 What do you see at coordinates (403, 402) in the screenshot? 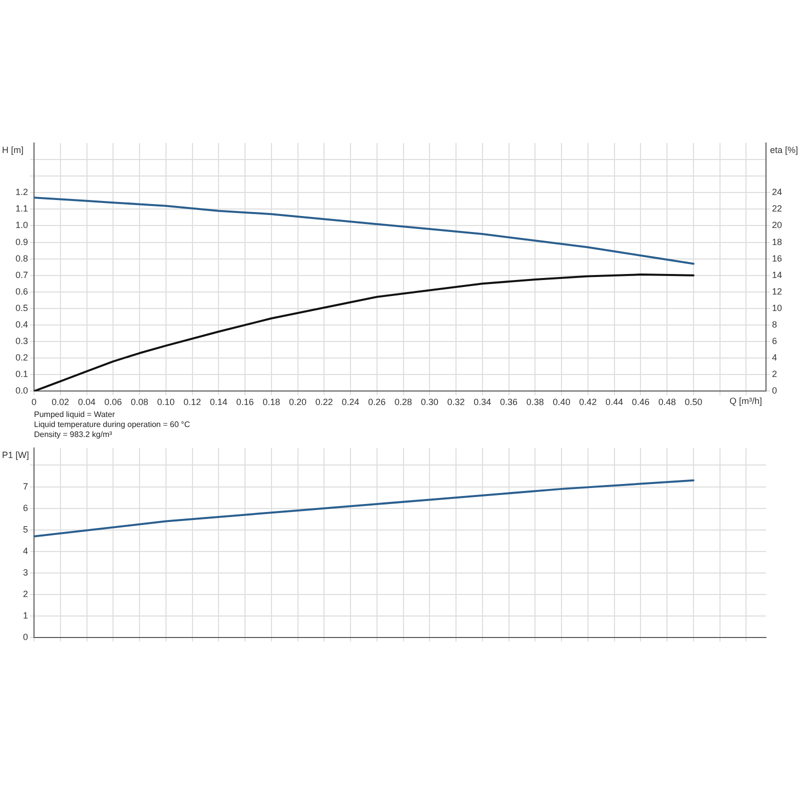
I see `x-tick-label: 0.28` at bounding box center [403, 402].